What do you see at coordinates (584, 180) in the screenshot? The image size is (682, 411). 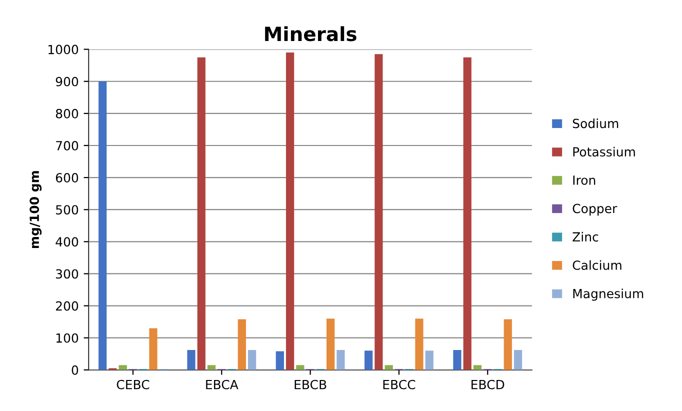 I see `legend-label: Iron` at bounding box center [584, 180].